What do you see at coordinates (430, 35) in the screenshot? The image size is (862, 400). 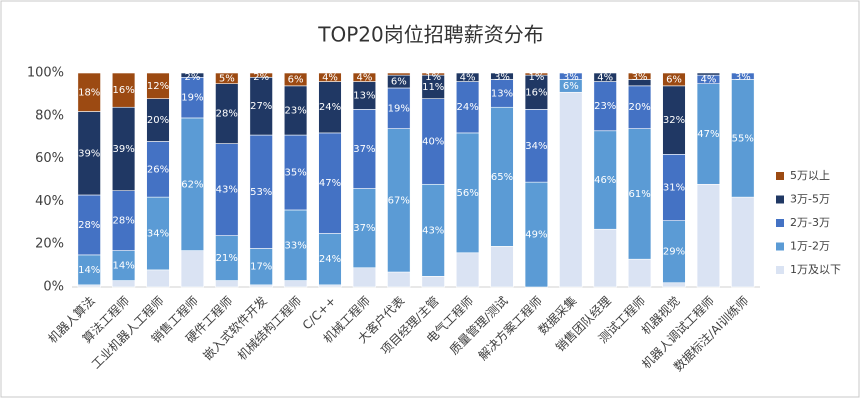 I see `chart-title: TOP20岗位招聘薪资分布` at bounding box center [430, 35].